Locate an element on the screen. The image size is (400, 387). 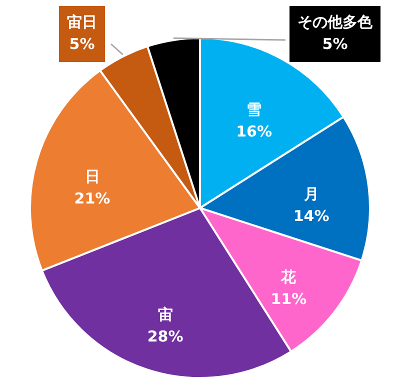
slice-label: 花 is located at coordinates (289, 277).